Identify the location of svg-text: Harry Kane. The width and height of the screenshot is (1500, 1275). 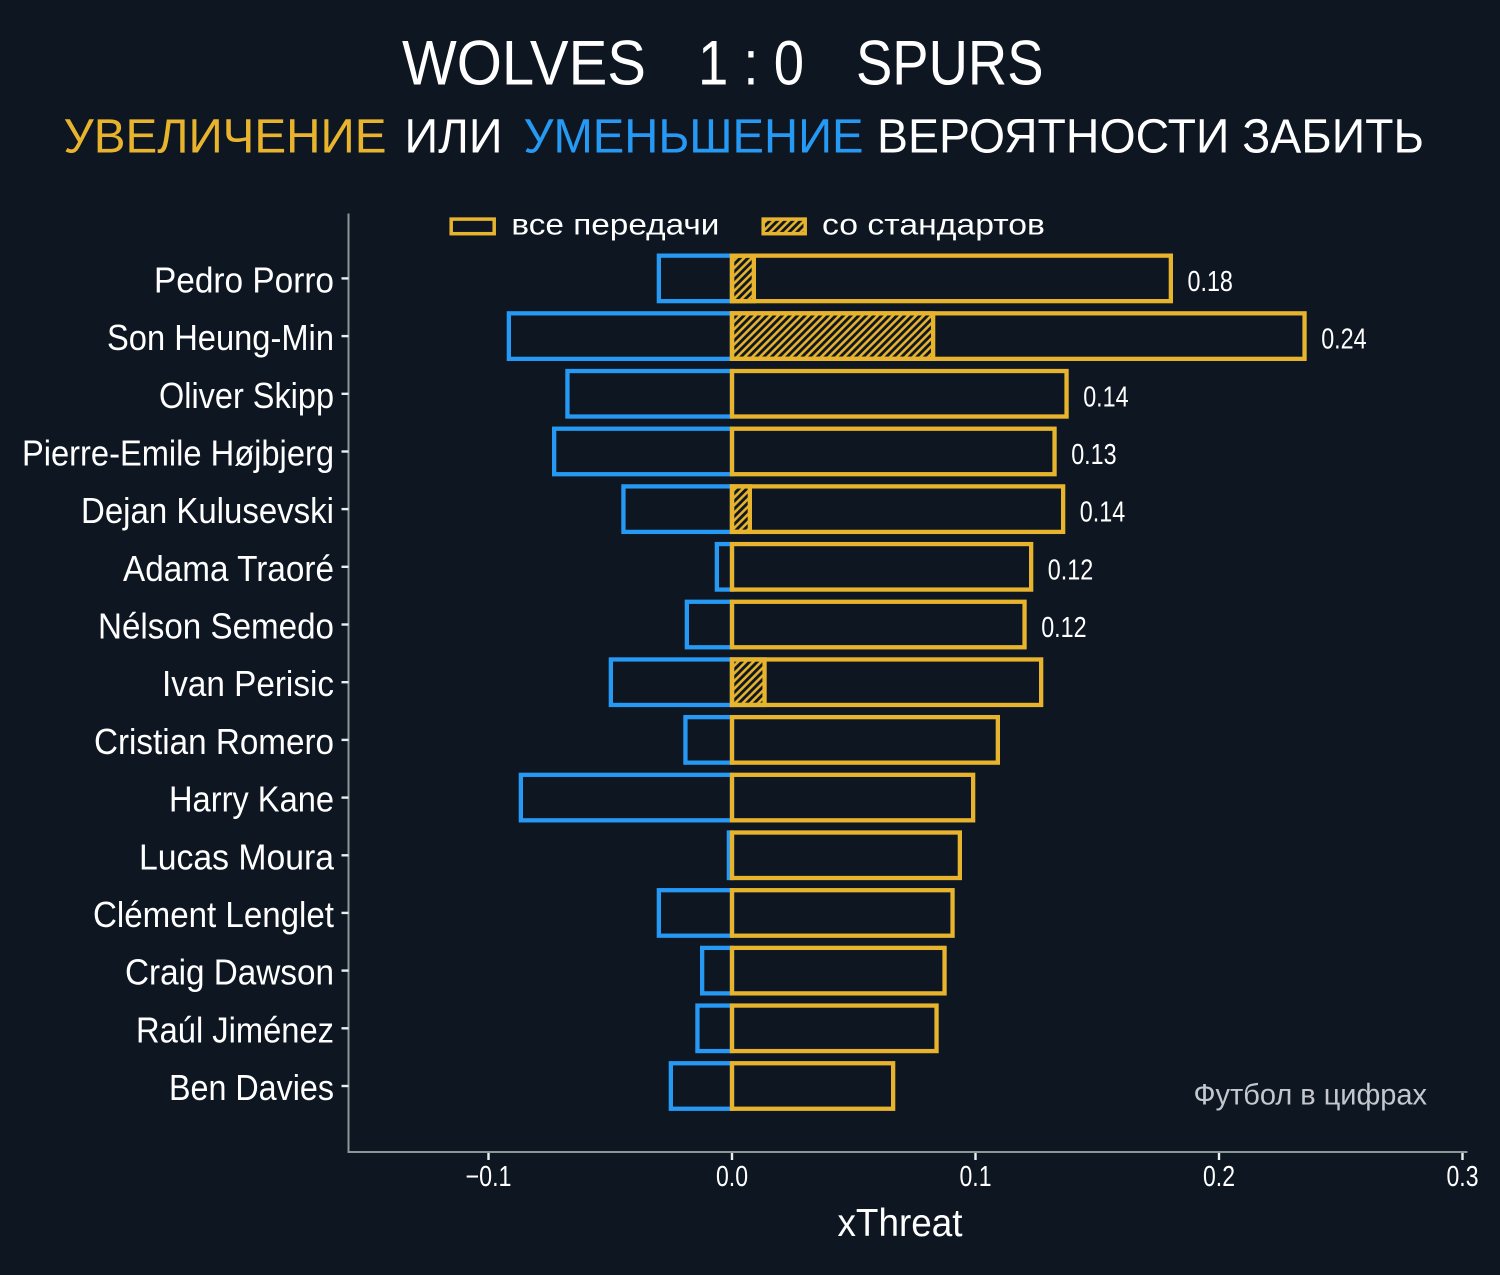
(251, 799).